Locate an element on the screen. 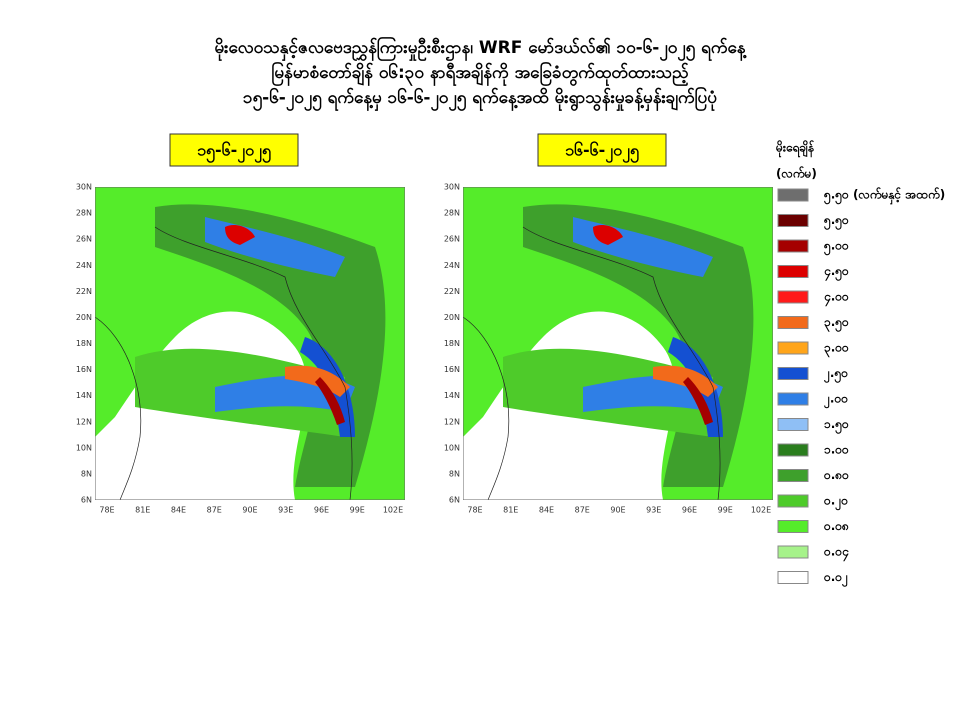 The width and height of the screenshot is (960, 720). legend-label: ၀.၀၂ is located at coordinates (835, 579).